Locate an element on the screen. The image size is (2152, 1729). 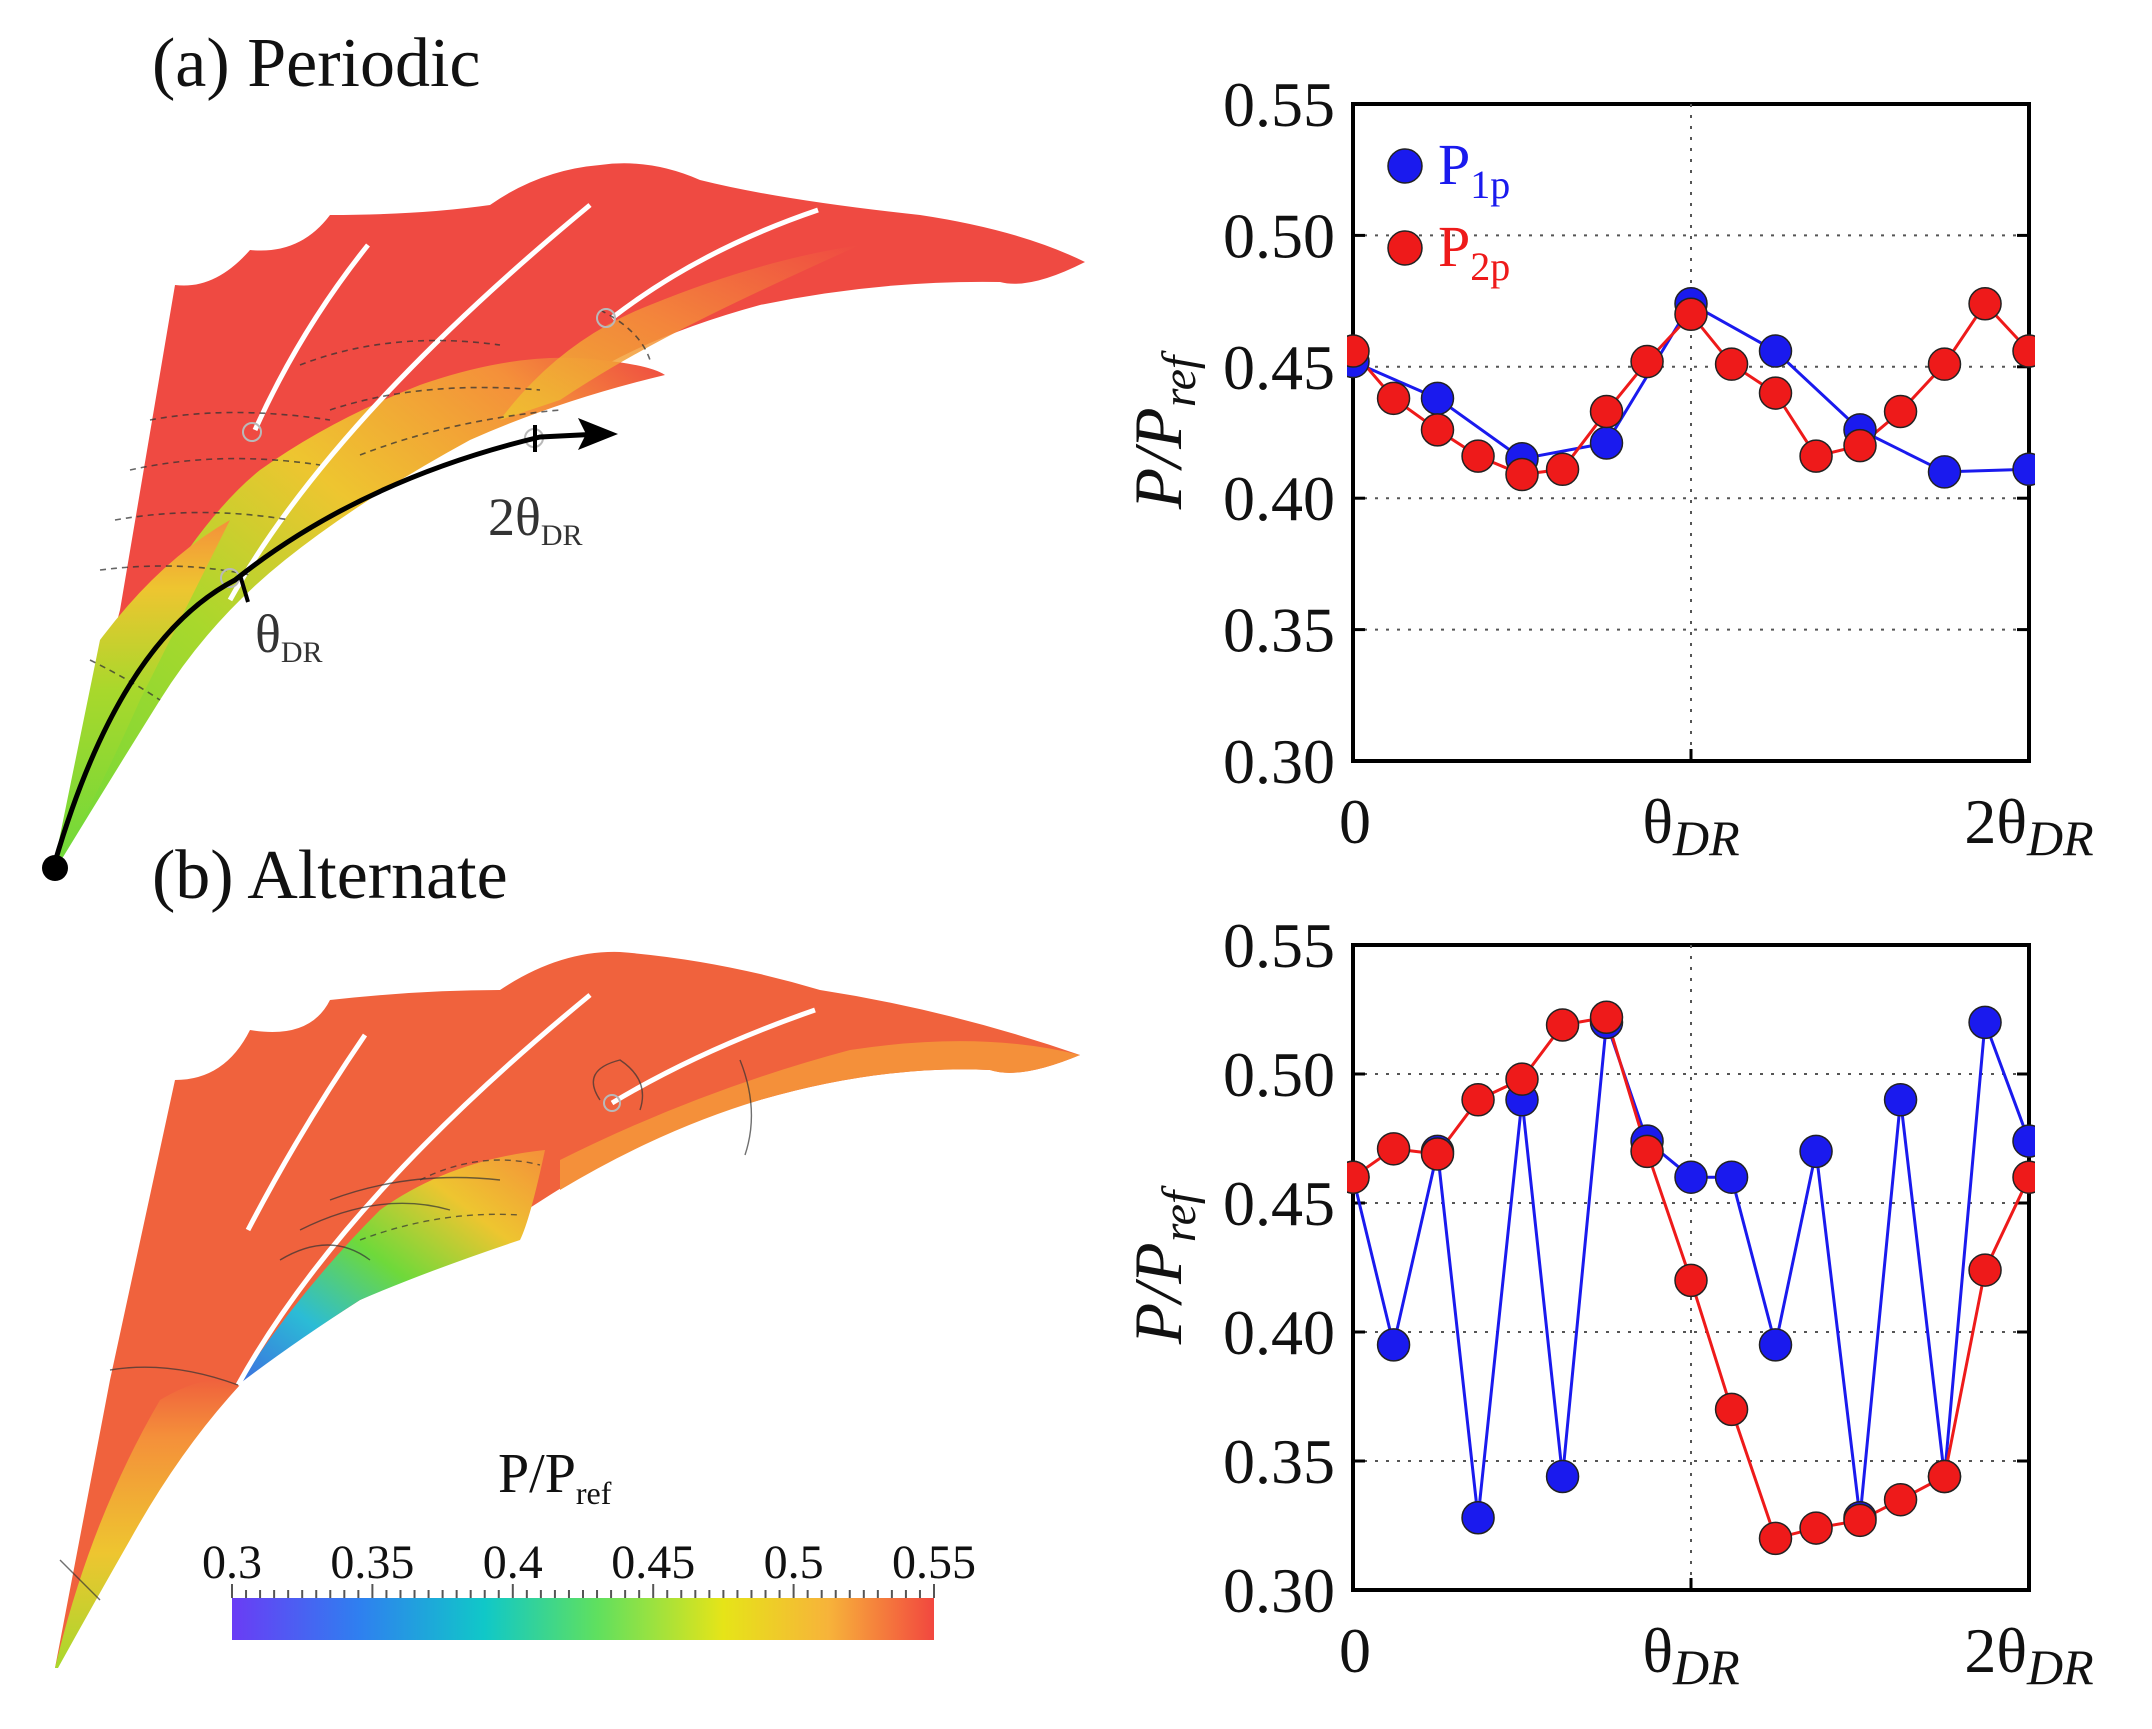
colorbar-tick-labels: 0.3 0.35 0.4 0.45 0.5 0.55 is located at coordinates (589, 1562).